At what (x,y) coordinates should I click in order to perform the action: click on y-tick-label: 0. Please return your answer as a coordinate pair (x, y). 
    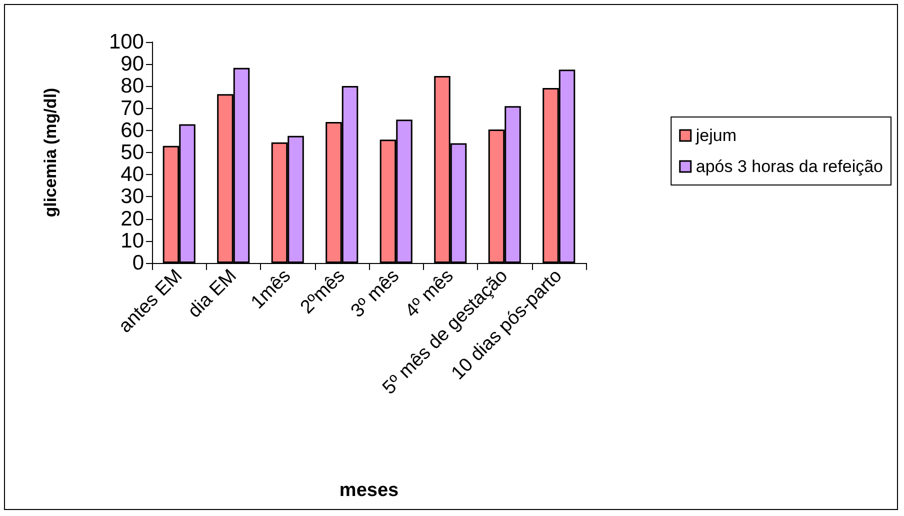
    Looking at the image, I should click on (138, 263).